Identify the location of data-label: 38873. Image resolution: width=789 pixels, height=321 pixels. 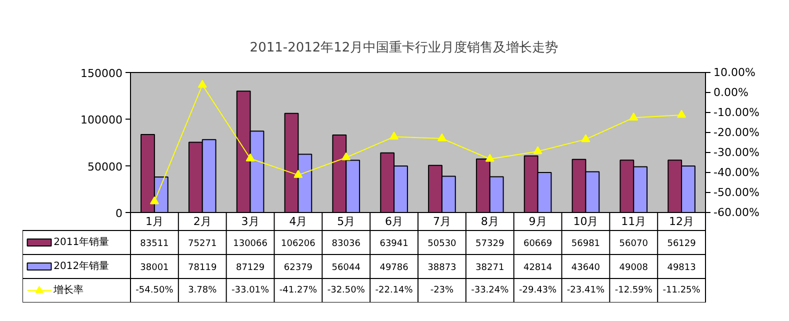
(442, 268).